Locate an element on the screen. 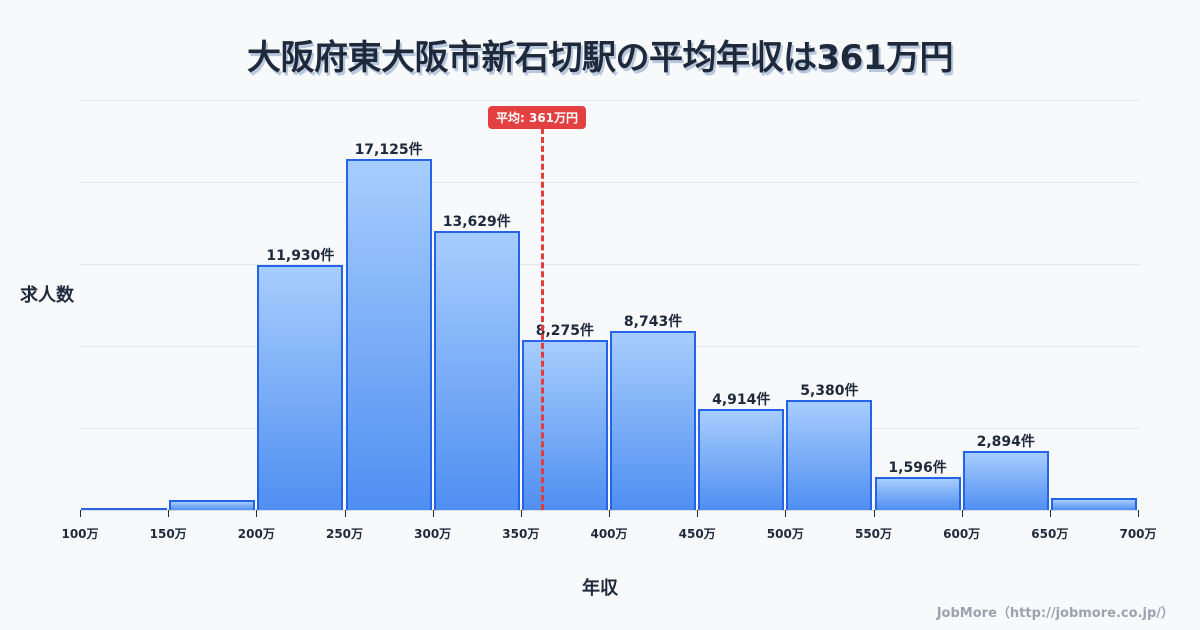  average-line is located at coordinates (542, 319).